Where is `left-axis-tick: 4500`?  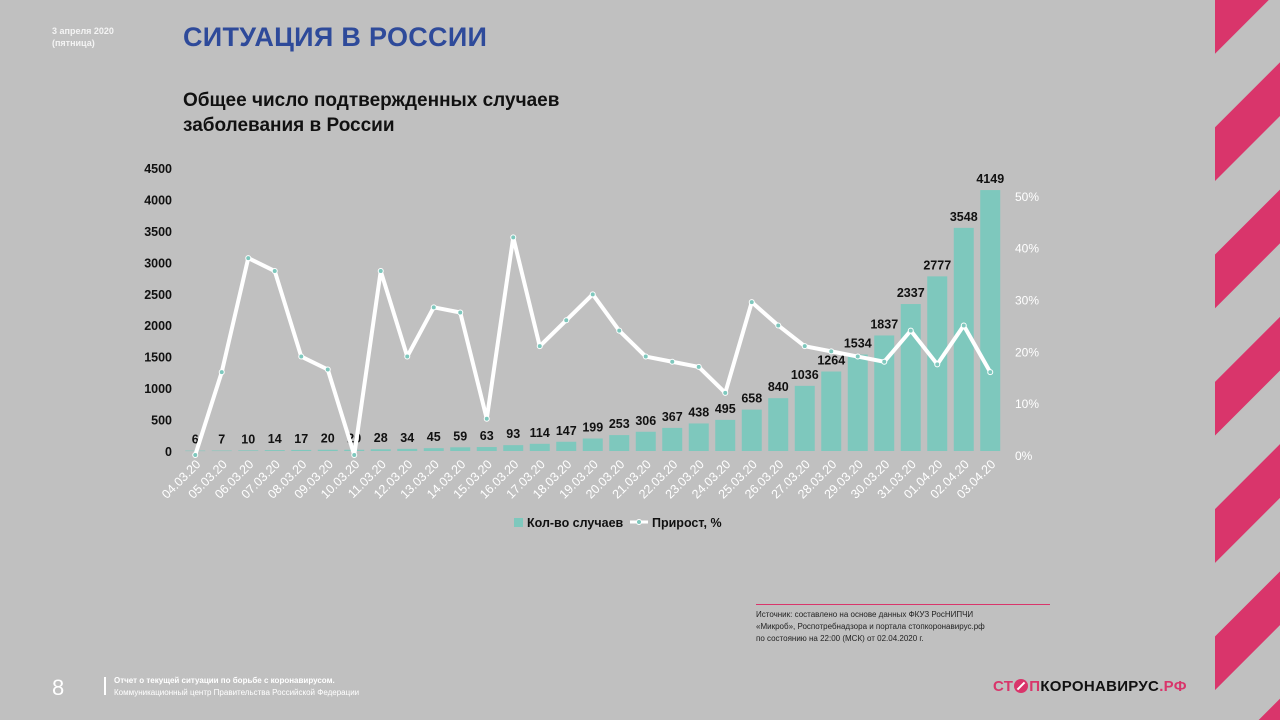
left-axis-tick: 4500 is located at coordinates (158, 169).